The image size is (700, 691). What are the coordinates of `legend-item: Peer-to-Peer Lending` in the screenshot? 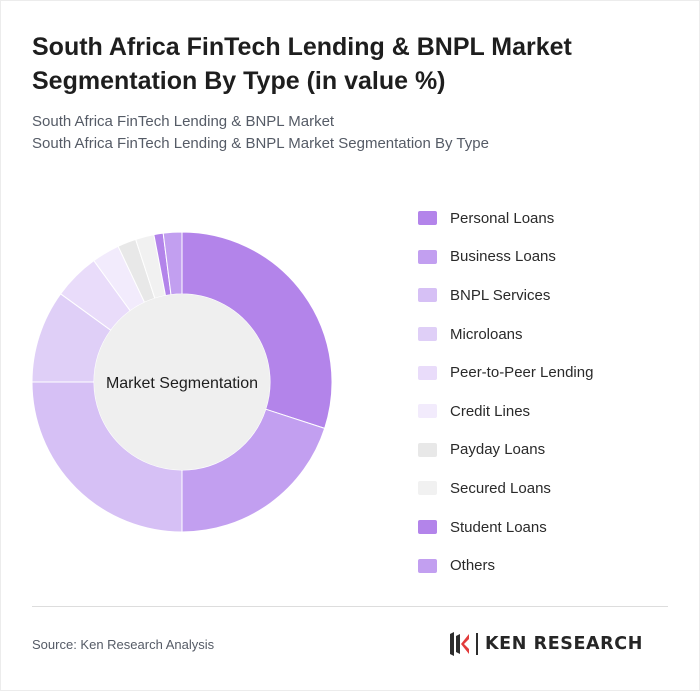 It's located at (505, 372).